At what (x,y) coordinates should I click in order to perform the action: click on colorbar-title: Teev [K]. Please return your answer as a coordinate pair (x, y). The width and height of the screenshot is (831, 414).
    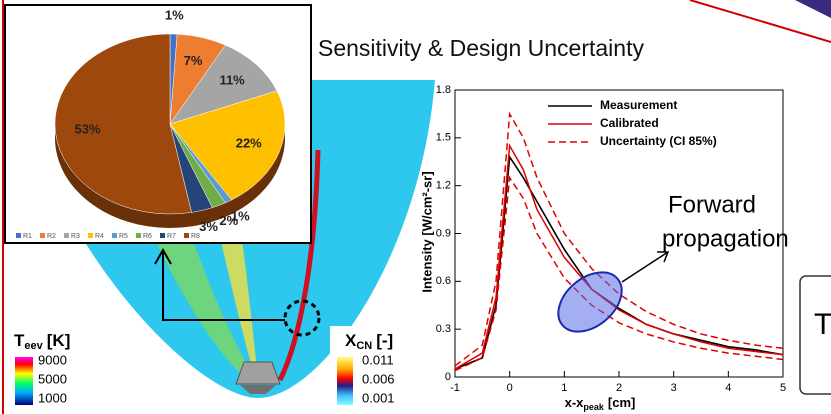
    Looking at the image, I should click on (42, 341).